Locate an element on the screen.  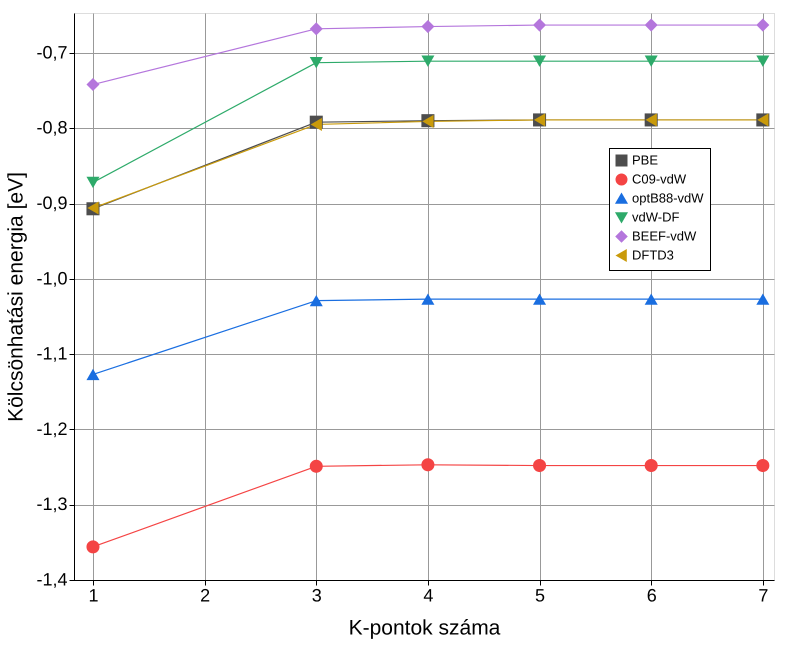
y-tick-label: -1,4 is located at coordinates (52, 580).